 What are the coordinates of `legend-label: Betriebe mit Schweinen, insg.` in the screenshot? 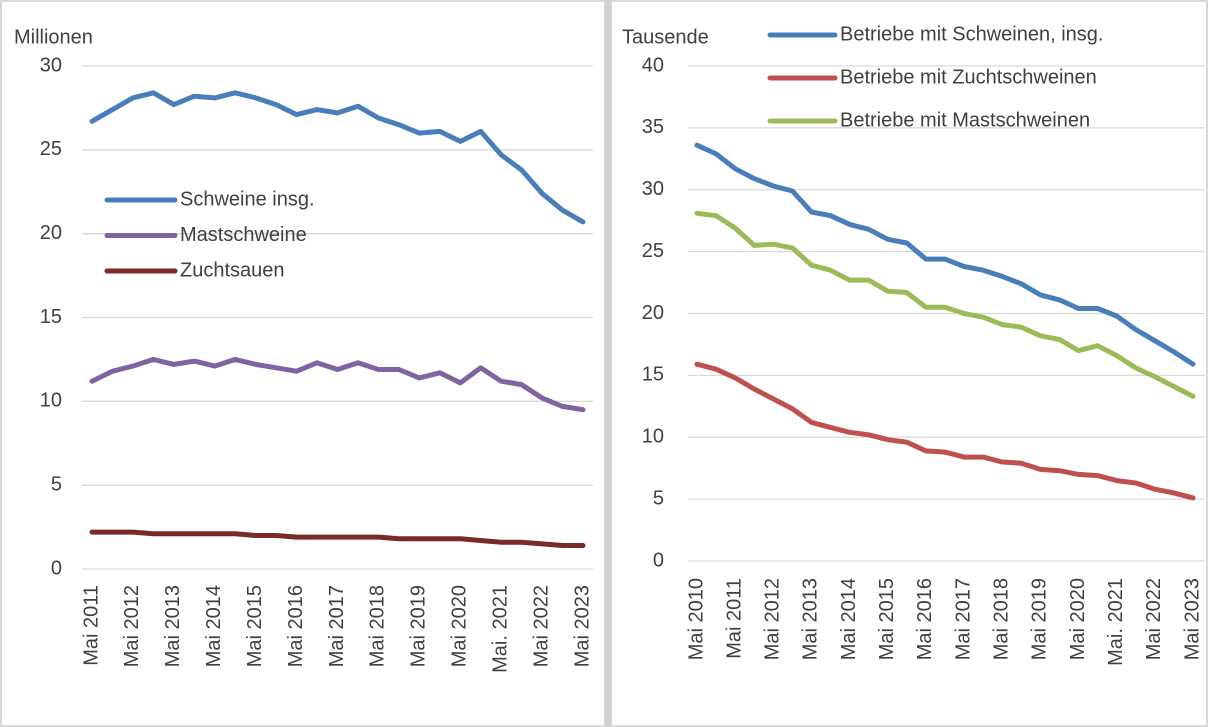 It's located at (971, 34).